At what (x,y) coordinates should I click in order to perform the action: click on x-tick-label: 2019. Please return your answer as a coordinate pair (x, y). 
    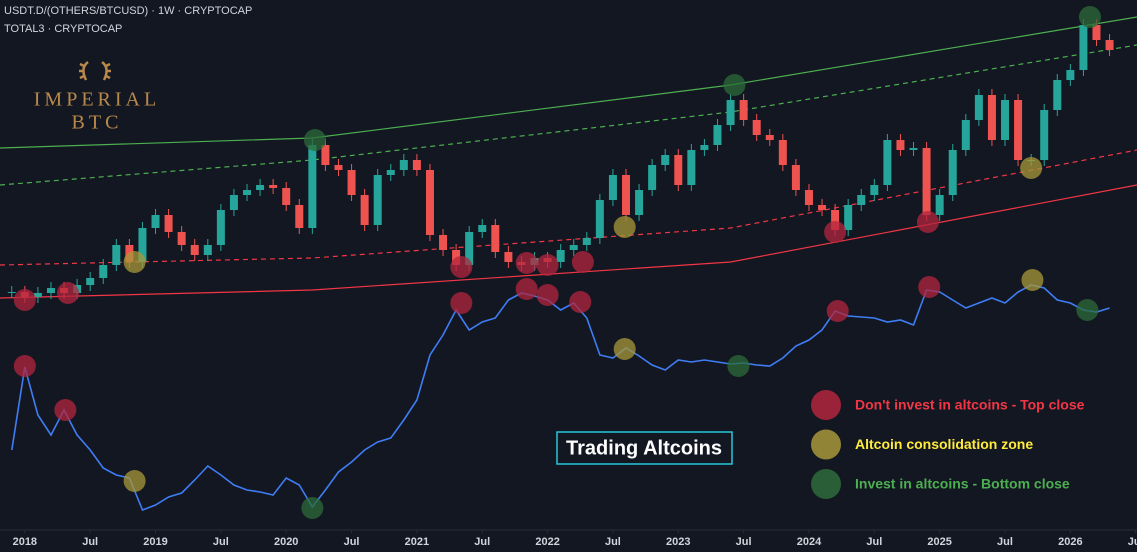
    Looking at the image, I should click on (155, 542).